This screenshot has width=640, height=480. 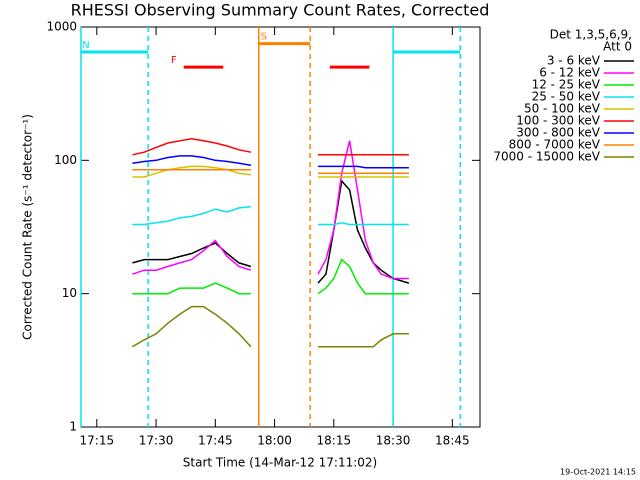 I want to click on legend-label: 25 - 50 keV, so click(x=566, y=97).